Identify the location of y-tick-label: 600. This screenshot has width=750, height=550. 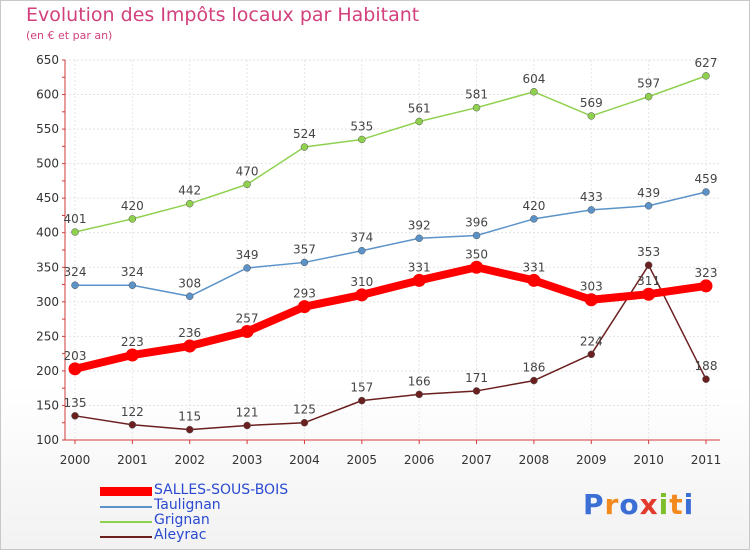
(47, 95).